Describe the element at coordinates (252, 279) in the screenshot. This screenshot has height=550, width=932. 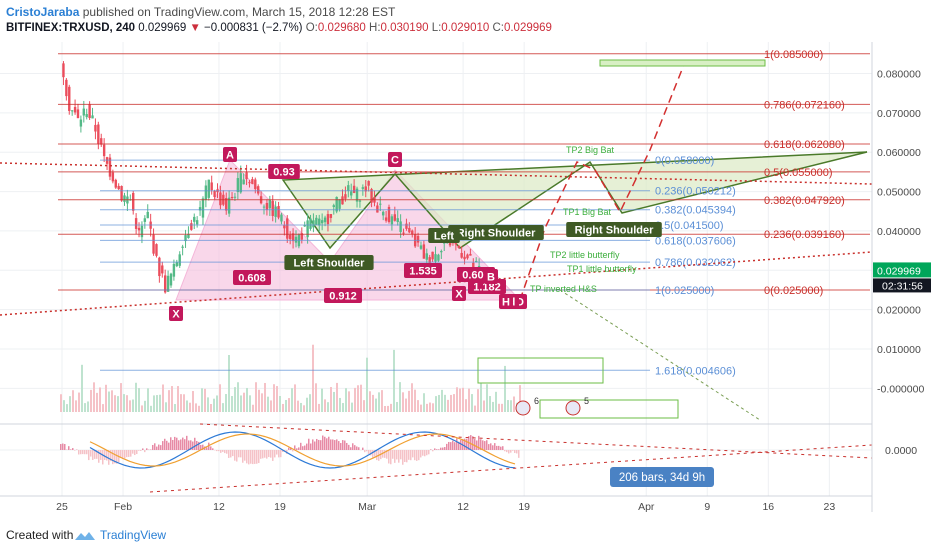
I see `pattern-label-5: 0.608` at that location.